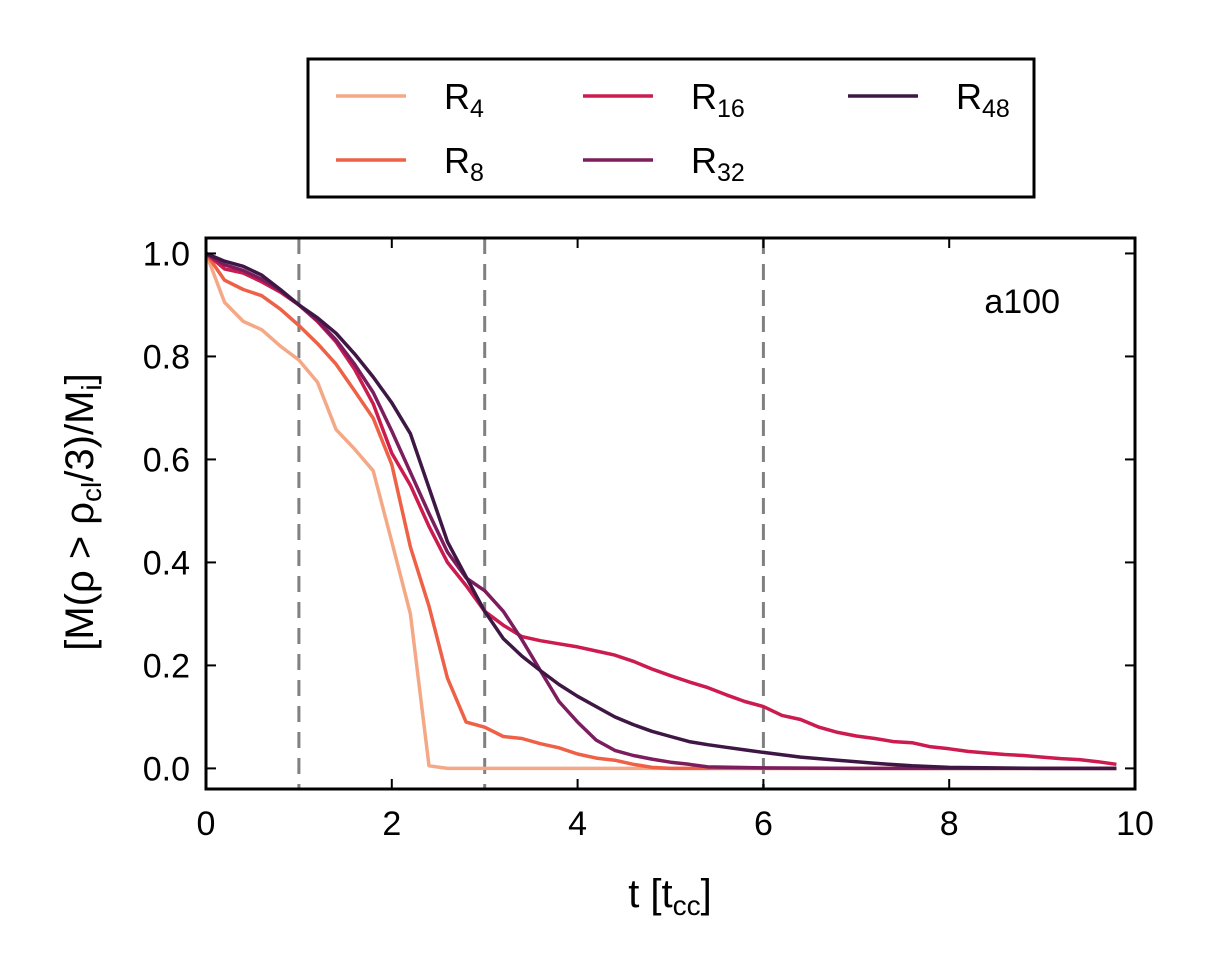  Describe the element at coordinates (706, 894) in the screenshot. I see `x-axis-label-end: ]` at that location.